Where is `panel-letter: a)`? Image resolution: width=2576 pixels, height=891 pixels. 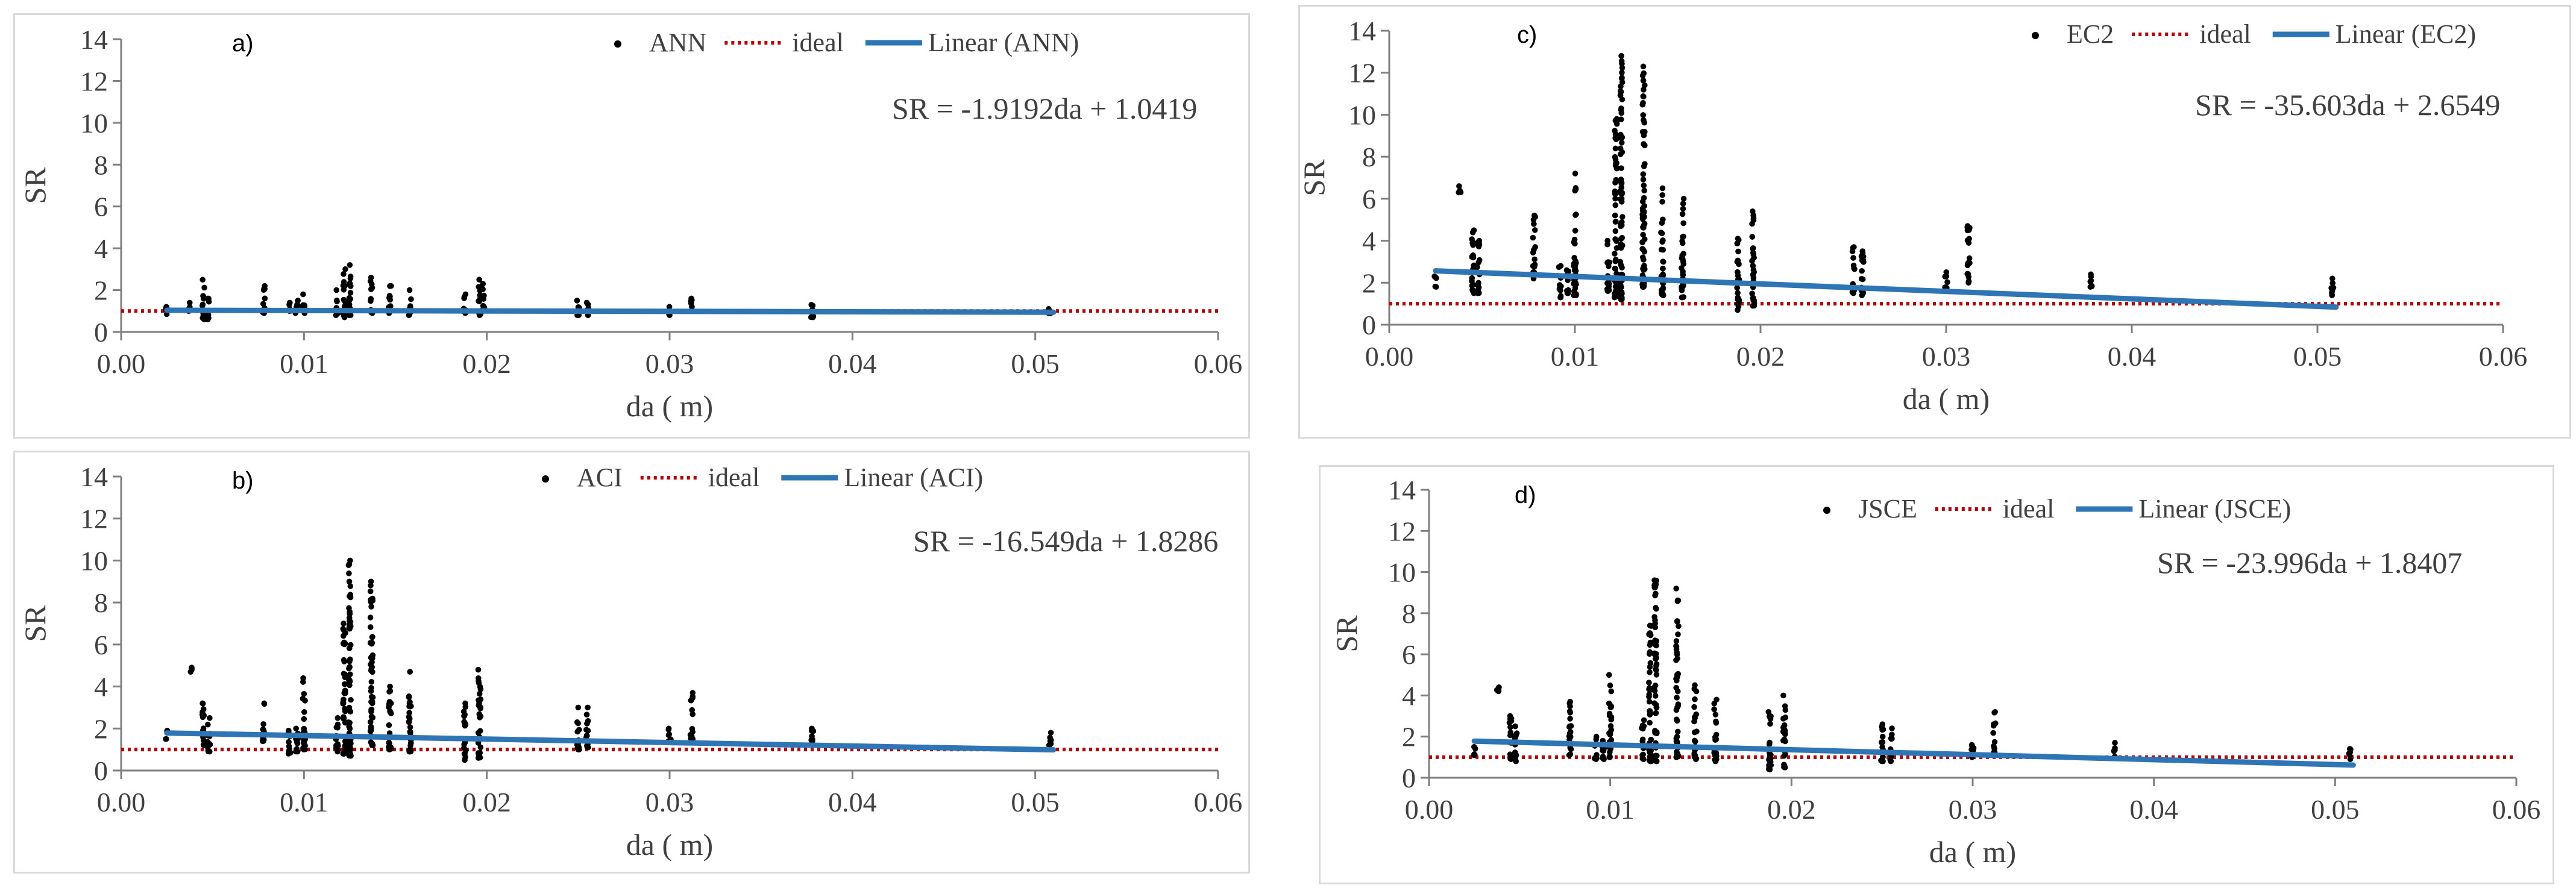
panel-letter: a) is located at coordinates (243, 43).